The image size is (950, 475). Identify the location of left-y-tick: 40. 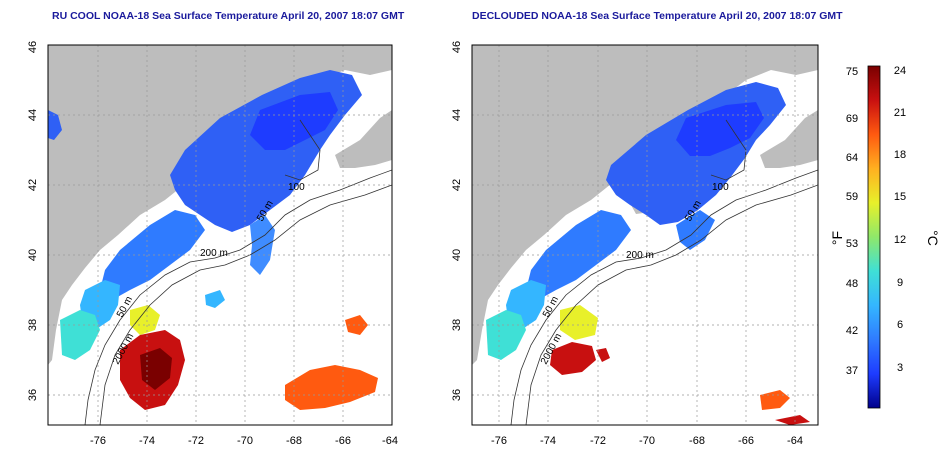
(33, 255).